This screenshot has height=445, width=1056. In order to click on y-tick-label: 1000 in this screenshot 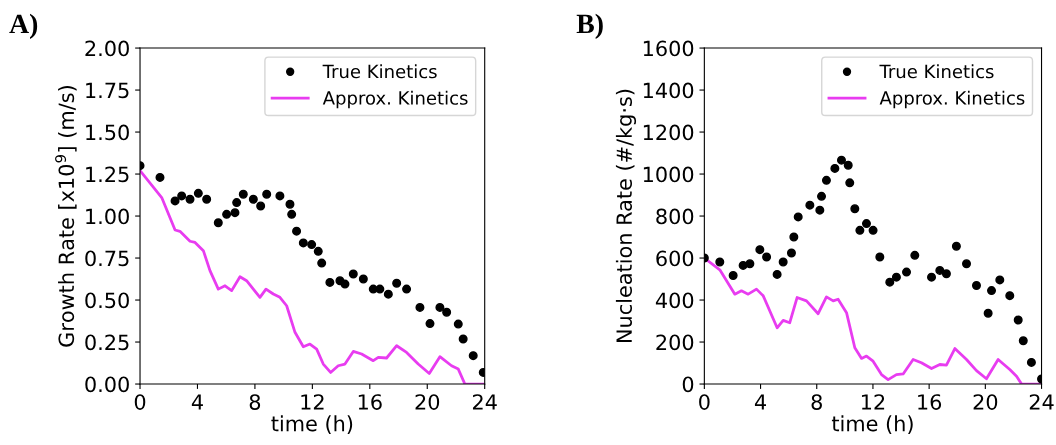, I will do `click(668, 174)`.